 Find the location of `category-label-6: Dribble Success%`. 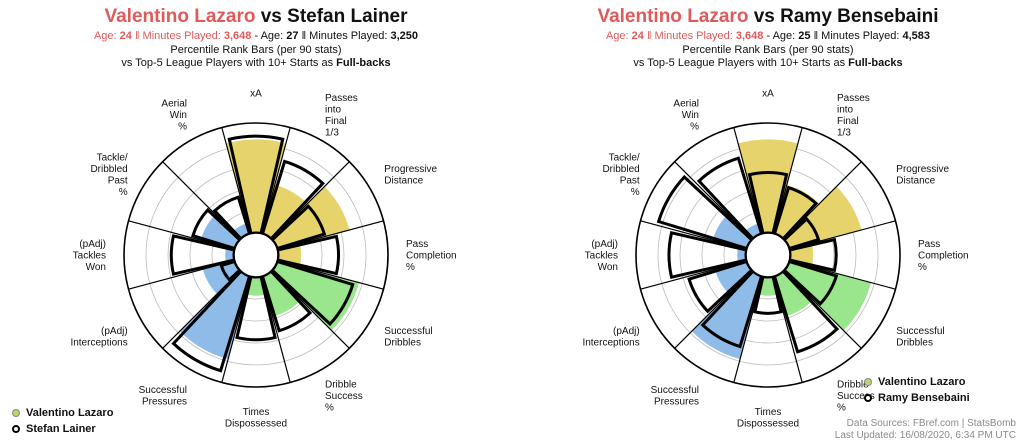

category-label-6: Dribble Success% is located at coordinates (856, 396).